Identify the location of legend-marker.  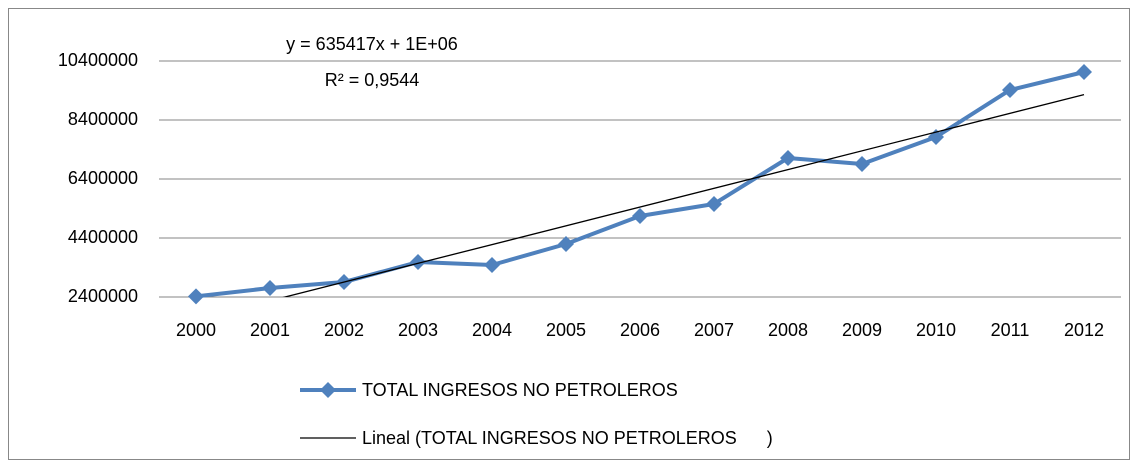
(328, 390).